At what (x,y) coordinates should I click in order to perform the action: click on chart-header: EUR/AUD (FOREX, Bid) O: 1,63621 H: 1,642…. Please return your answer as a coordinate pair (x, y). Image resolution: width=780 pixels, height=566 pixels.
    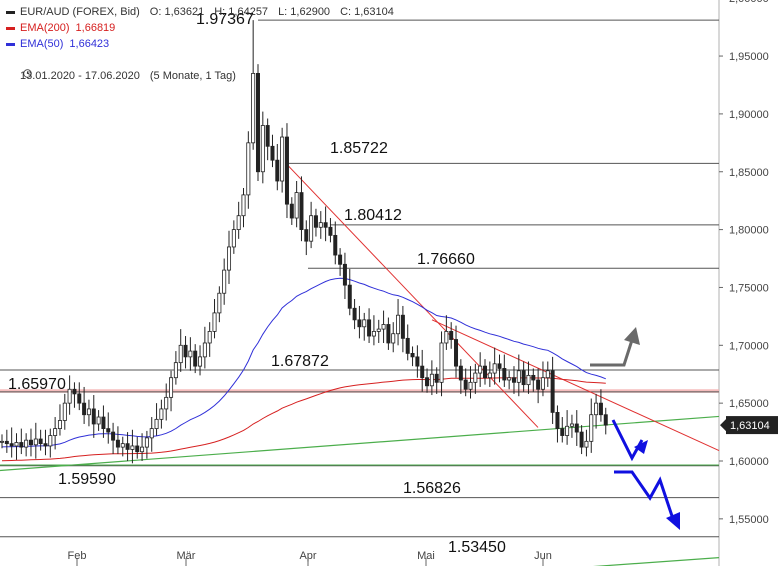
    Looking at the image, I should click on (200, 52).